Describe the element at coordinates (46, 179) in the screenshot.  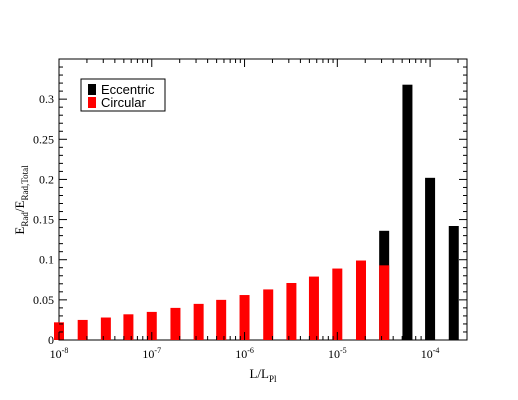
I see `y-tick-label: 0.2` at that location.